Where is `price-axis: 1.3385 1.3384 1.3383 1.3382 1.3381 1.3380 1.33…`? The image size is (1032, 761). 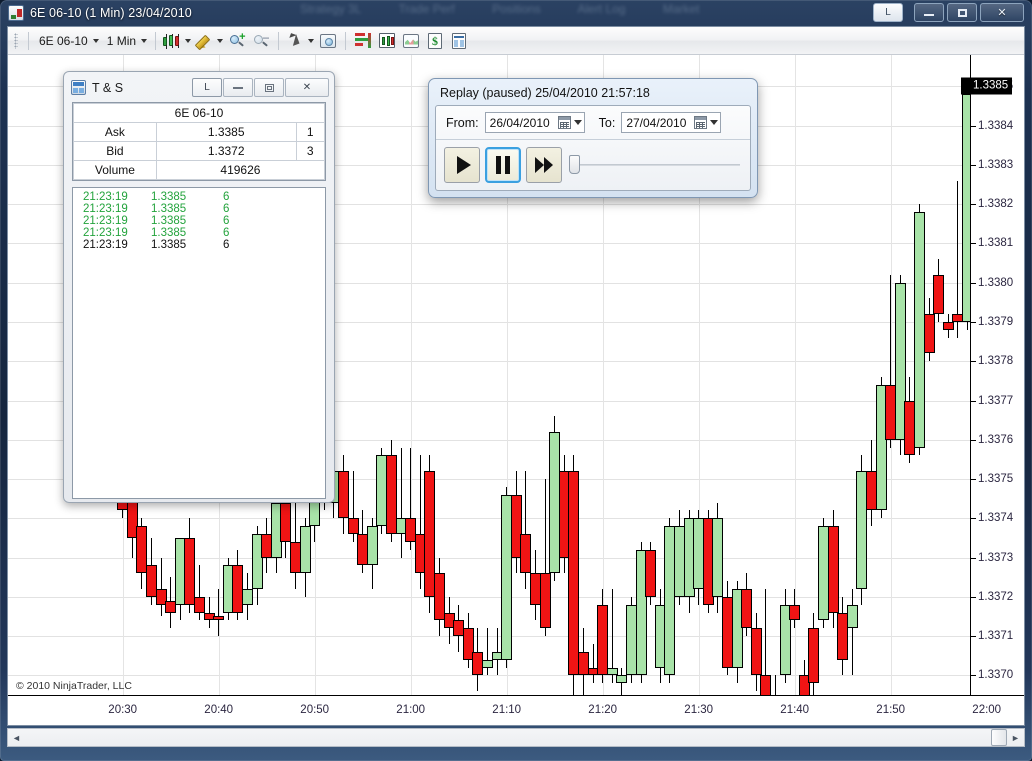 price-axis: 1.3385 1.3384 1.3383 1.3382 1.3381 1.3380 1.33… is located at coordinates (992, 375).